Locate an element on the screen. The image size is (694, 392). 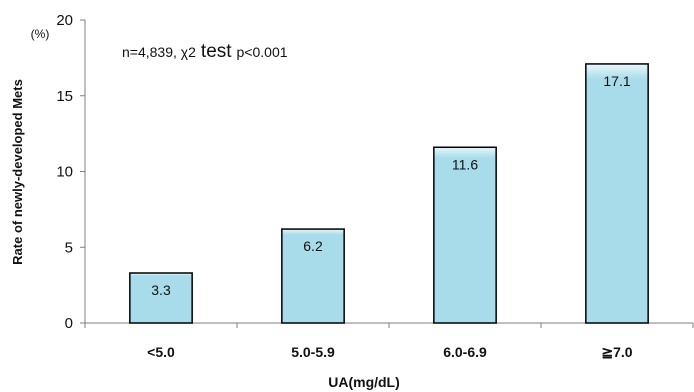
bar-6.0-6.9 is located at coordinates (465, 235).